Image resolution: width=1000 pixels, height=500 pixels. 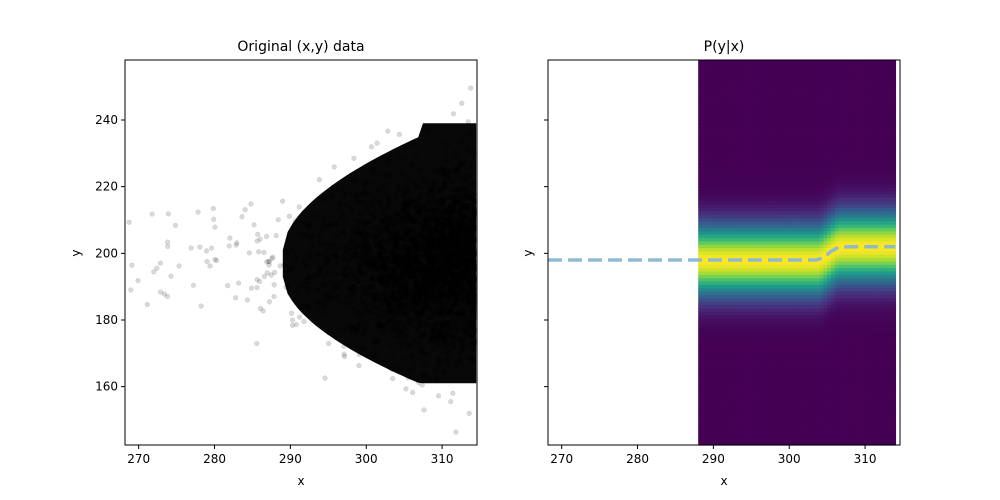 I want to click on y-tick-label: 200, so click(x=106, y=253).